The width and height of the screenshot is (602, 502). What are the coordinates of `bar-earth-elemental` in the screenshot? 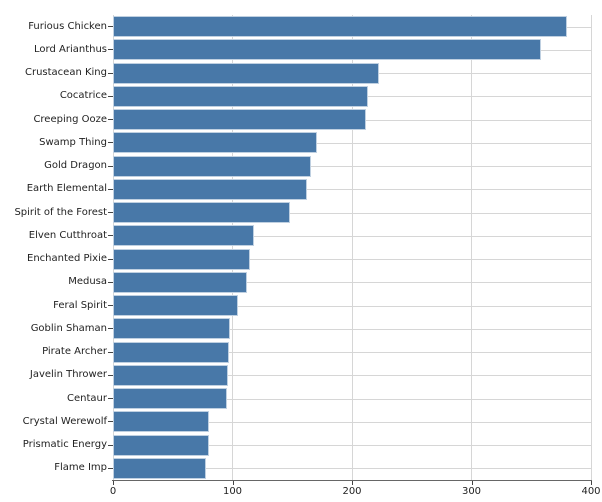 It's located at (210, 189).